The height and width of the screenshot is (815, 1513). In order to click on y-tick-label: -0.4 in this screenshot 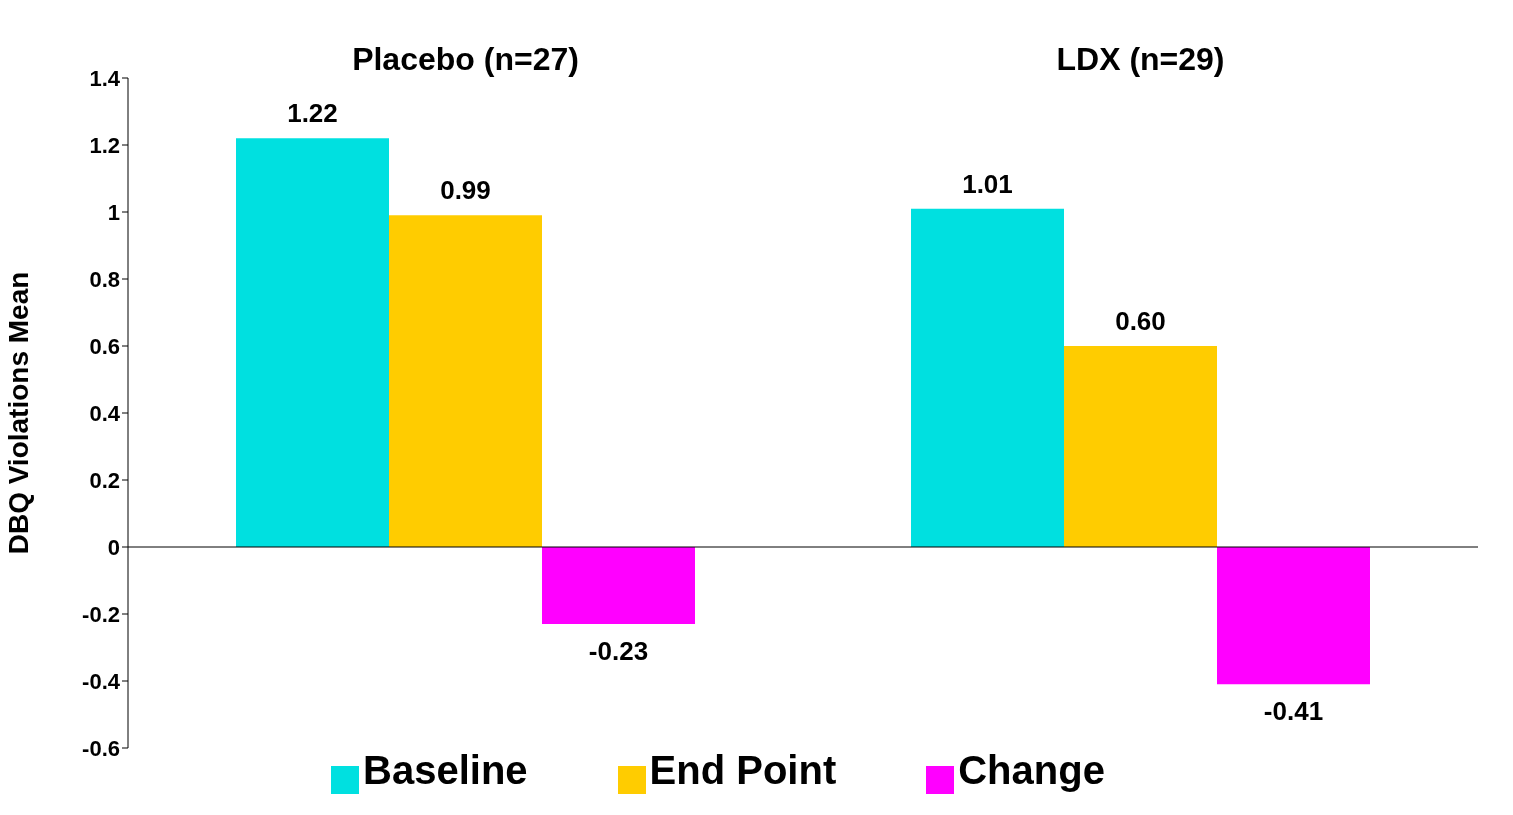, I will do `click(101, 681)`.